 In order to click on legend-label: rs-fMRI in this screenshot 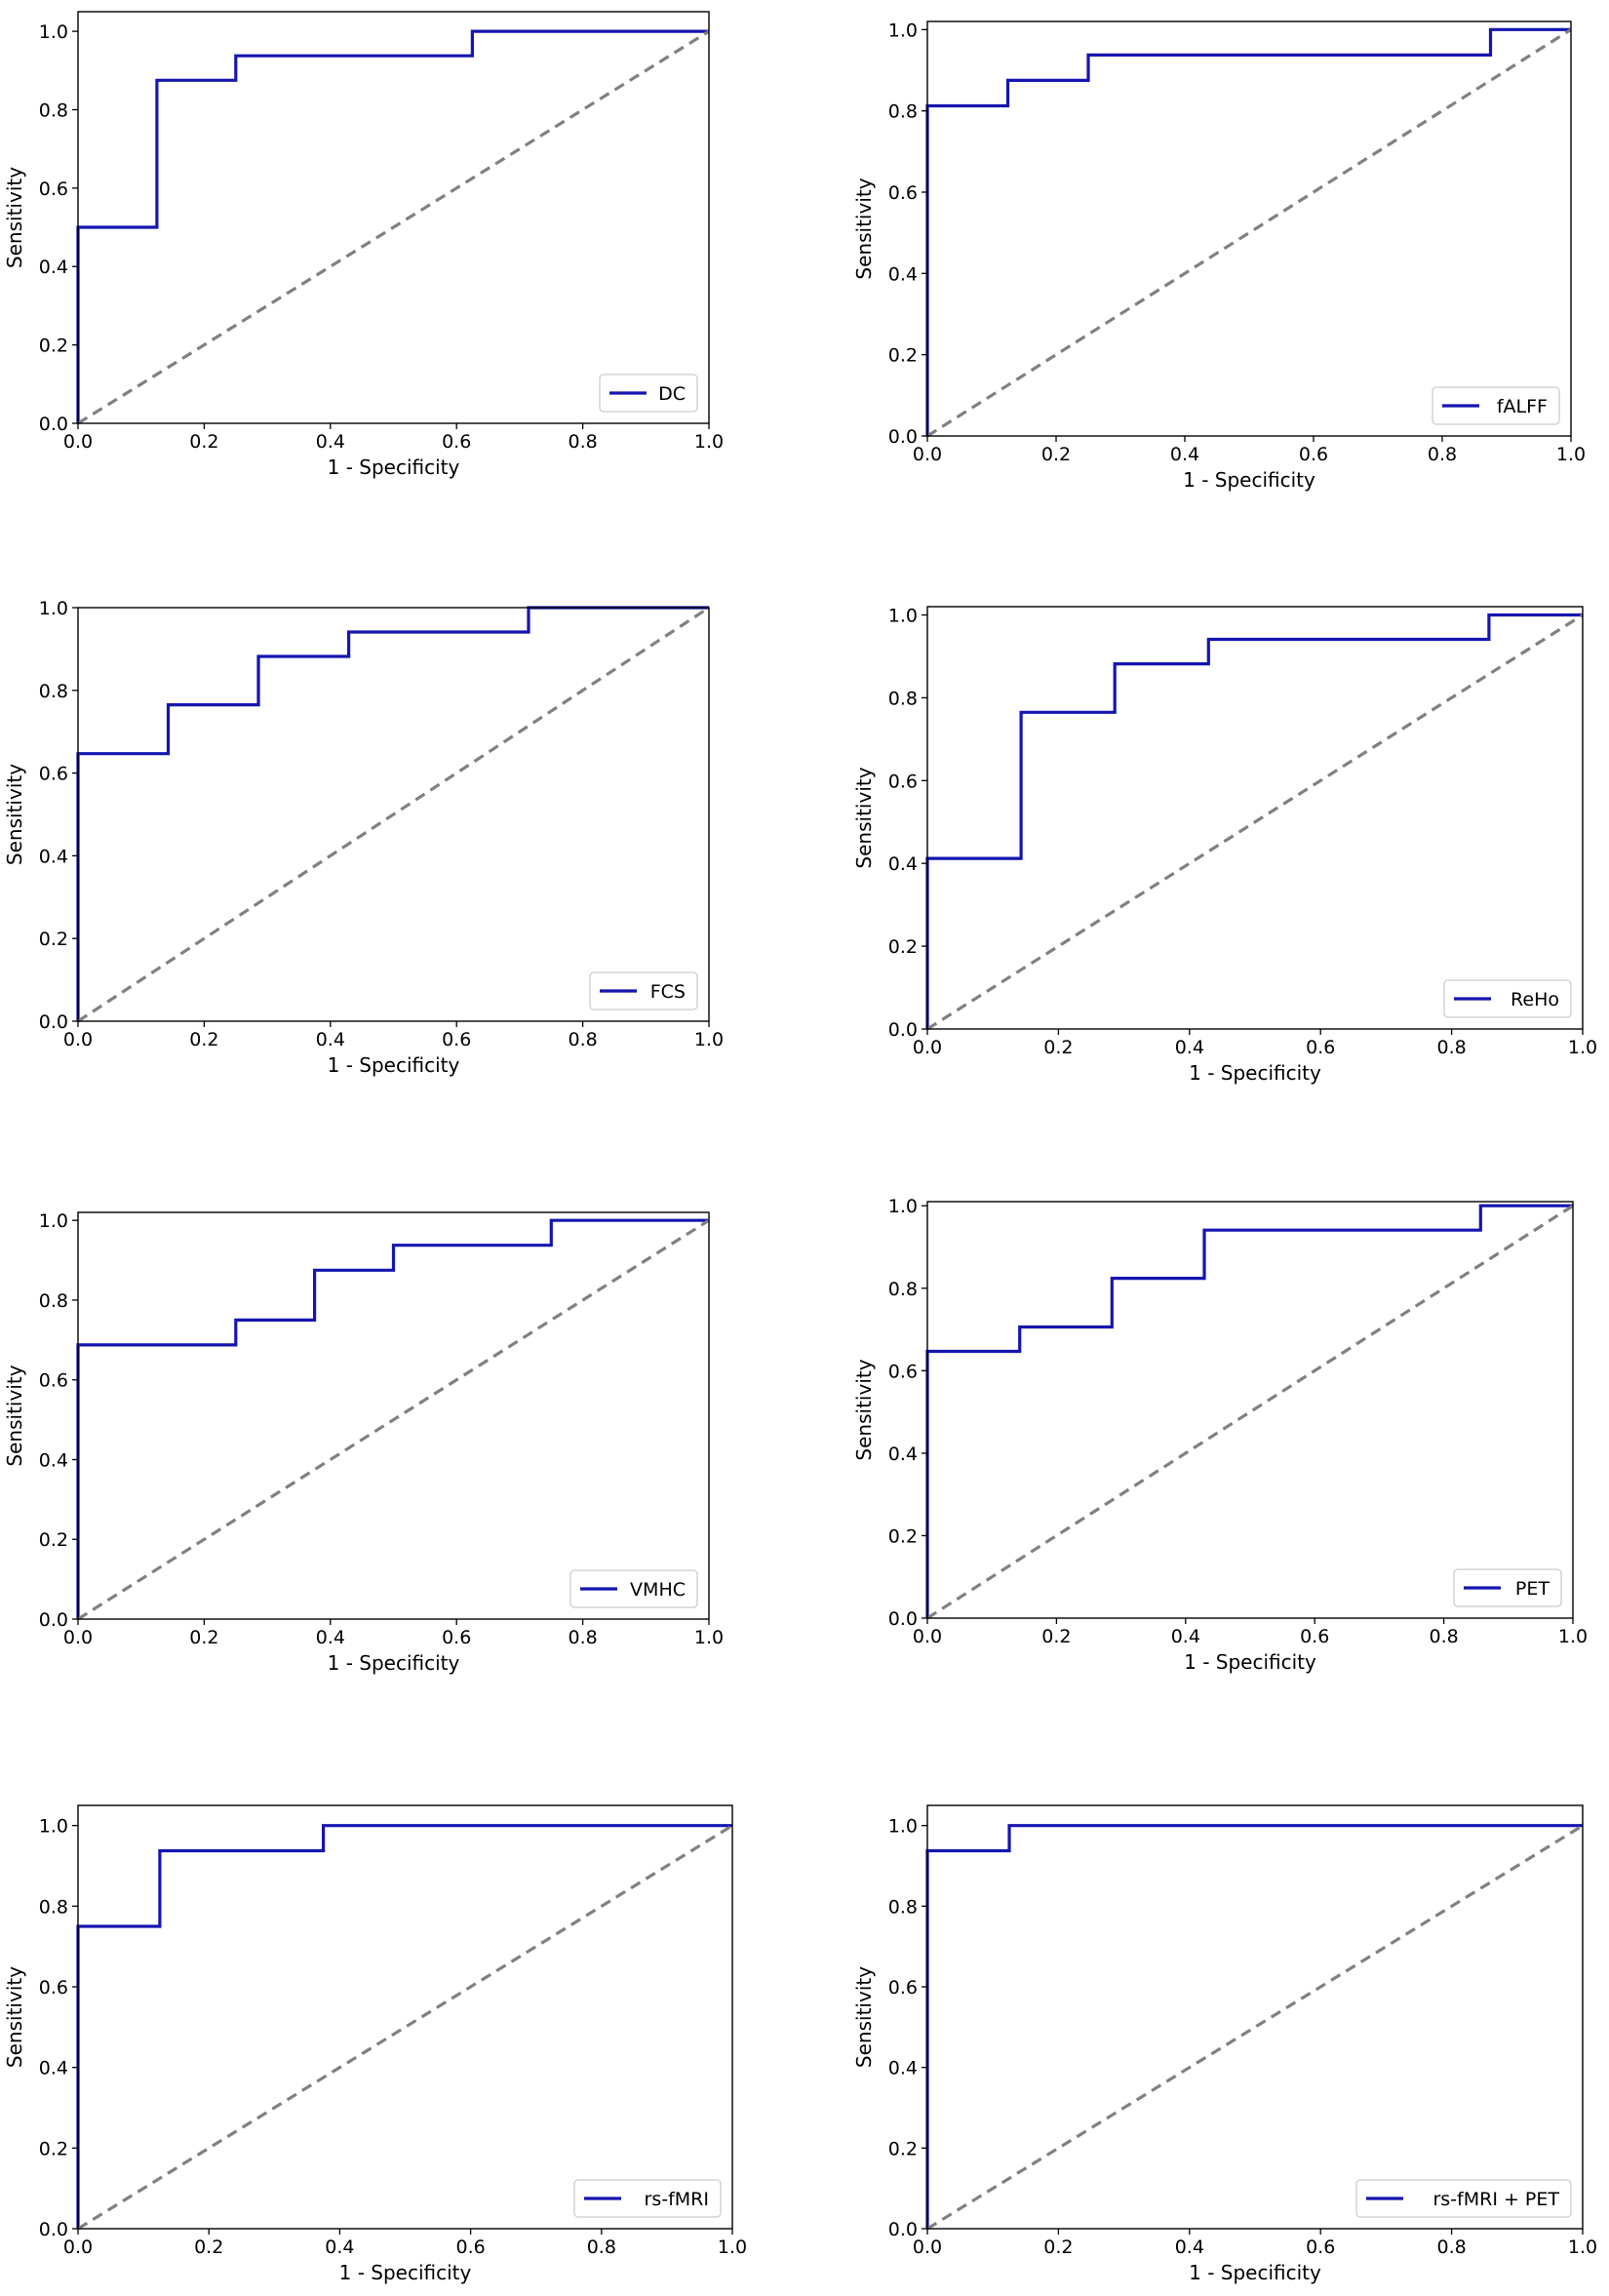, I will do `click(677, 2199)`.